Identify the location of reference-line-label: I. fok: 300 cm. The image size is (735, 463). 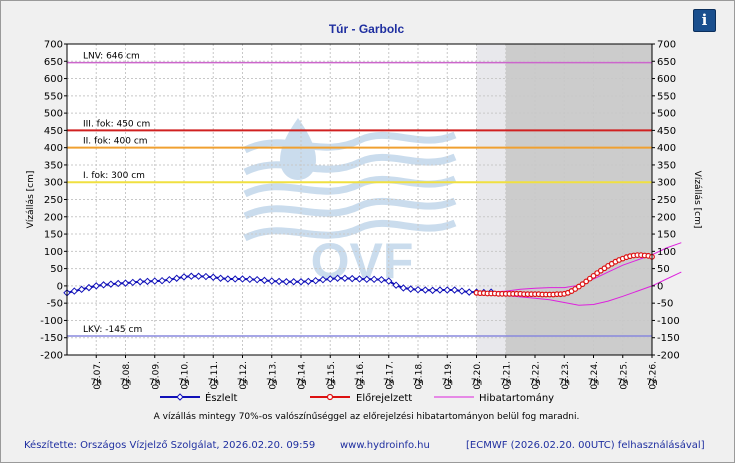
(114, 176).